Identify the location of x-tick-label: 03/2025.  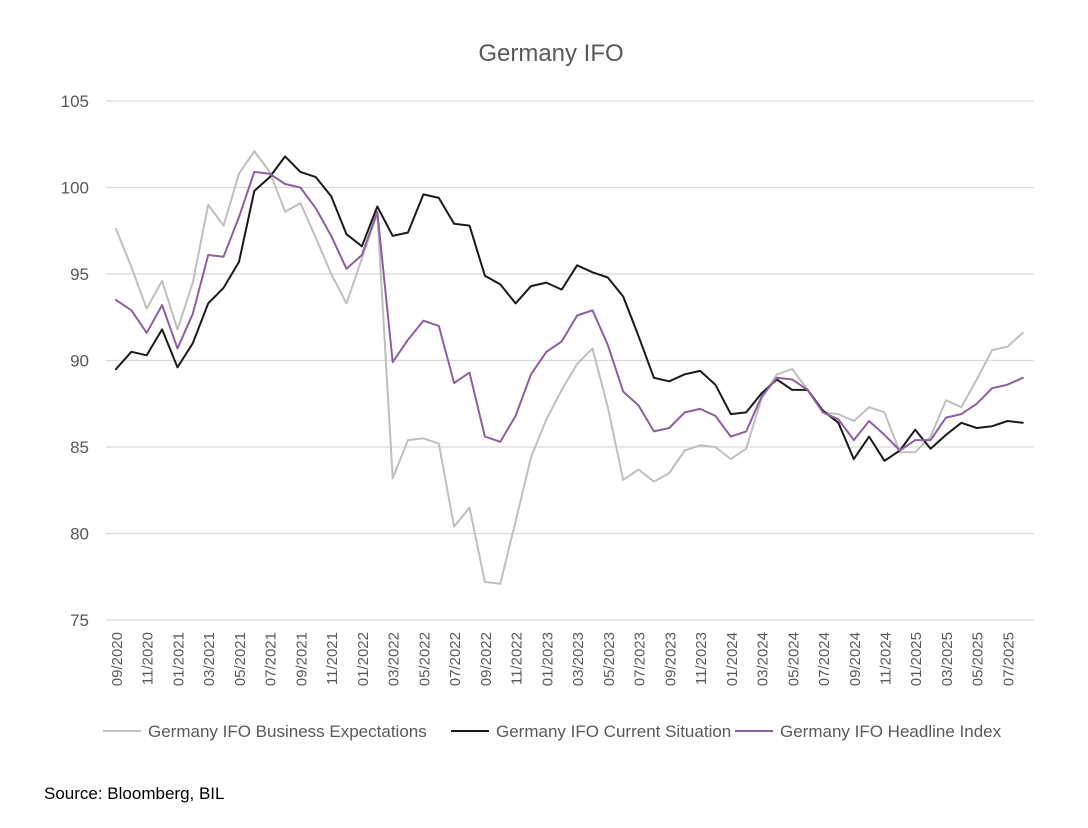
(947, 659).